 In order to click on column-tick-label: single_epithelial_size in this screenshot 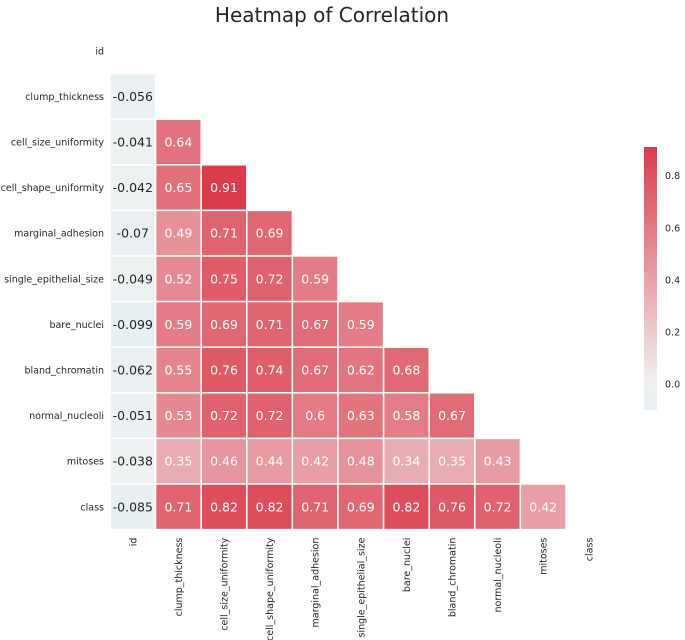, I will do `click(361, 587)`.